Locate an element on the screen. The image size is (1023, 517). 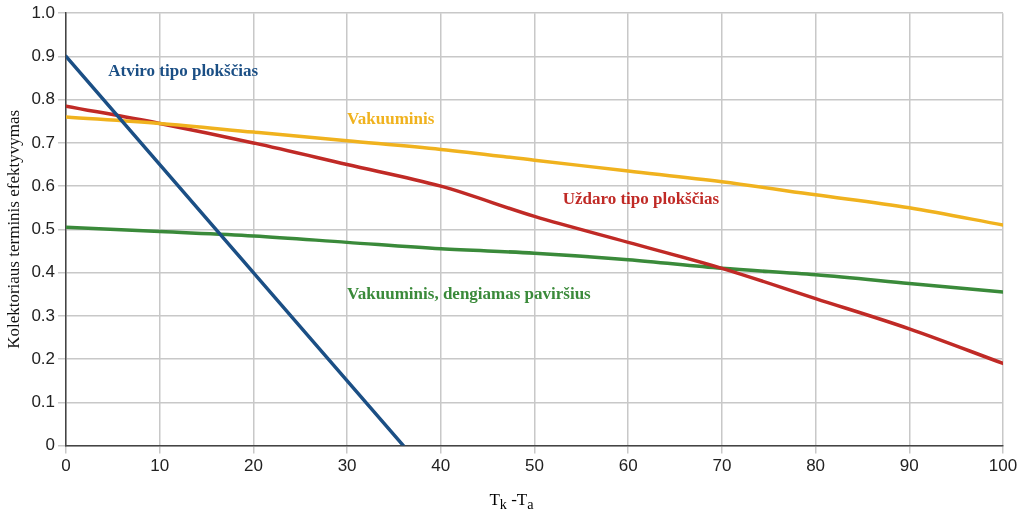
x-tick-label: 0 is located at coordinates (66, 466).